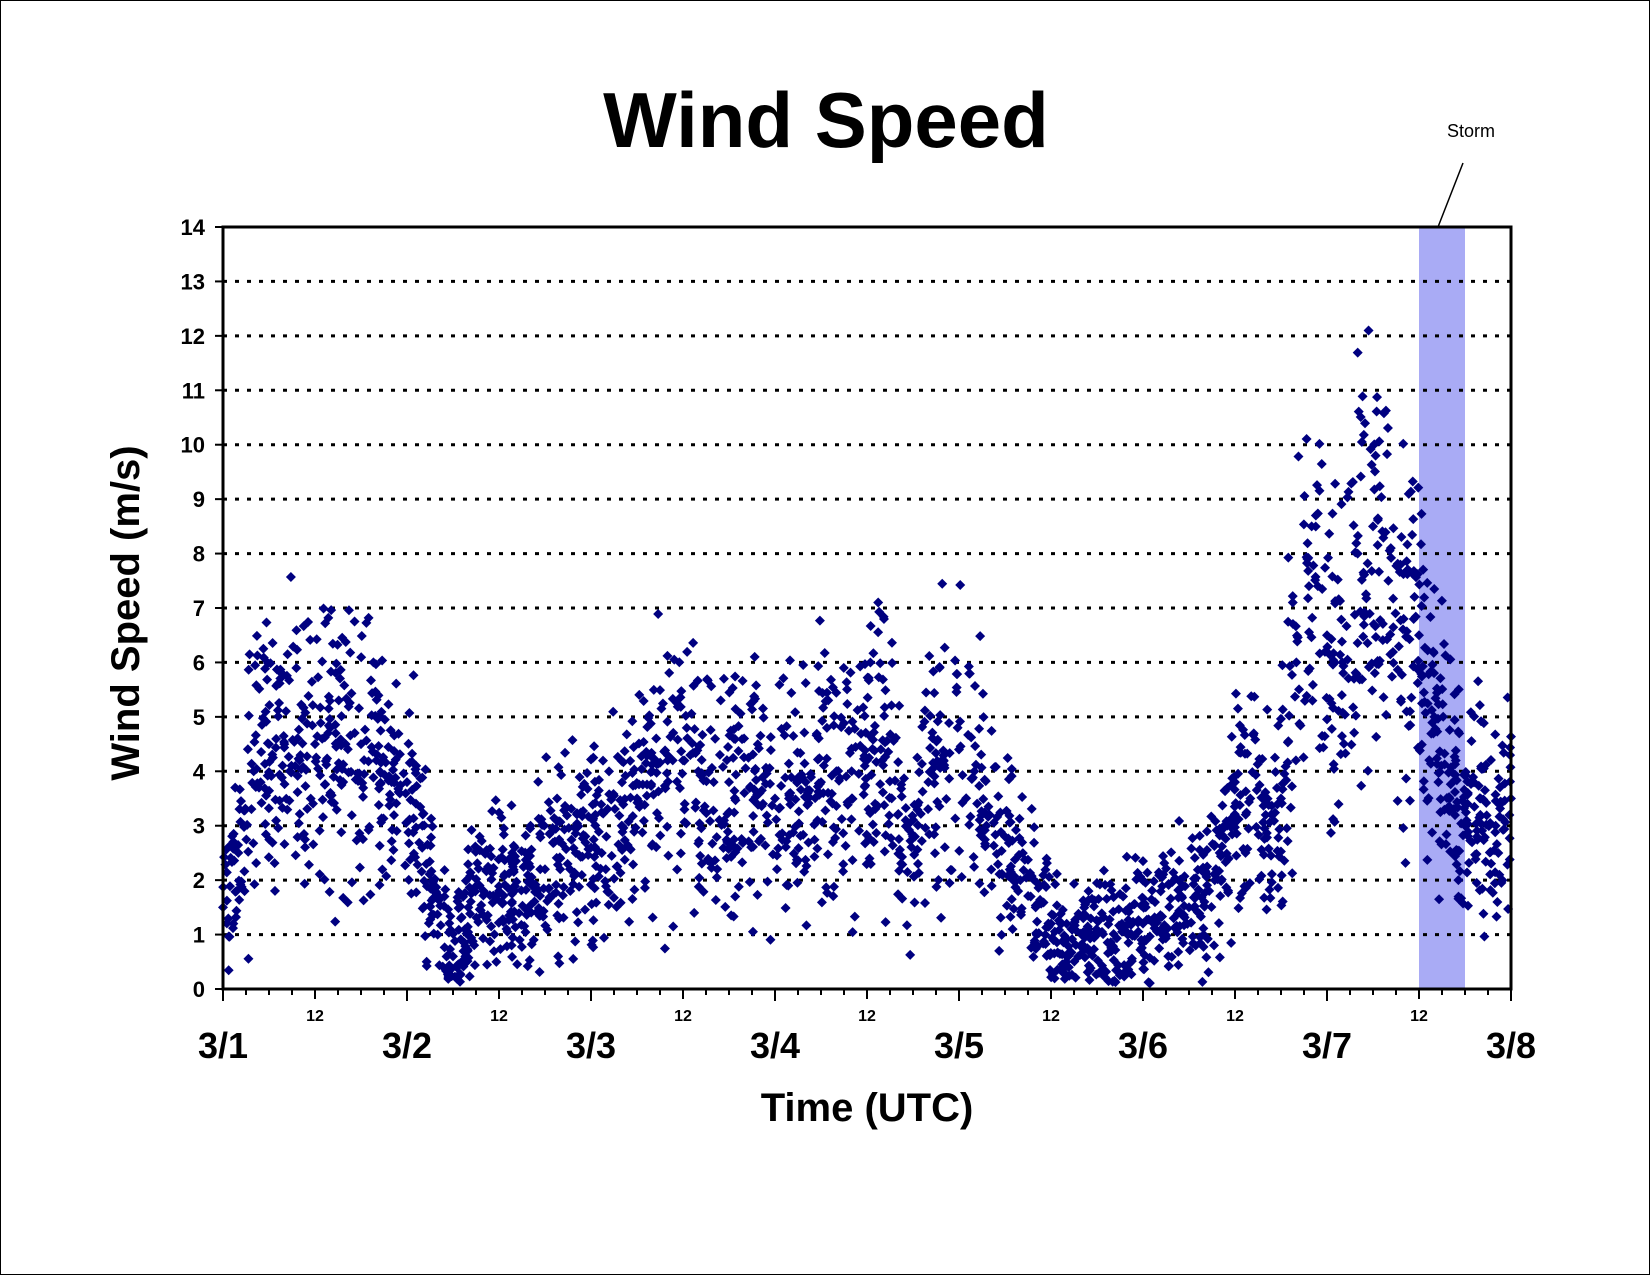 The image size is (1650, 1276). Describe the element at coordinates (1327, 1045) in the screenshot. I see `x-tick-label: 3/7` at that location.